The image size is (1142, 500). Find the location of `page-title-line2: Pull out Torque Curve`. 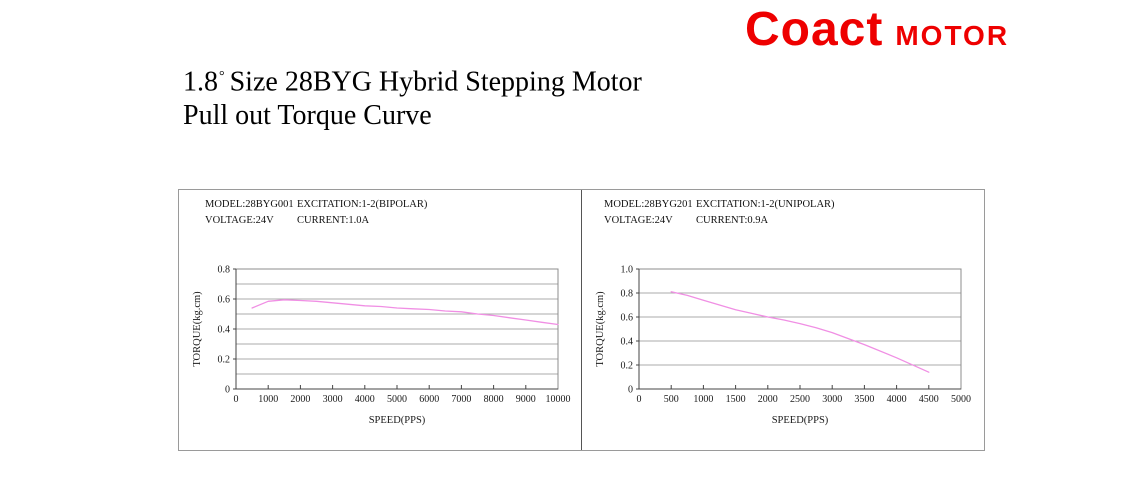

page-title-line2: Pull out Torque Curve is located at coordinates (307, 116).